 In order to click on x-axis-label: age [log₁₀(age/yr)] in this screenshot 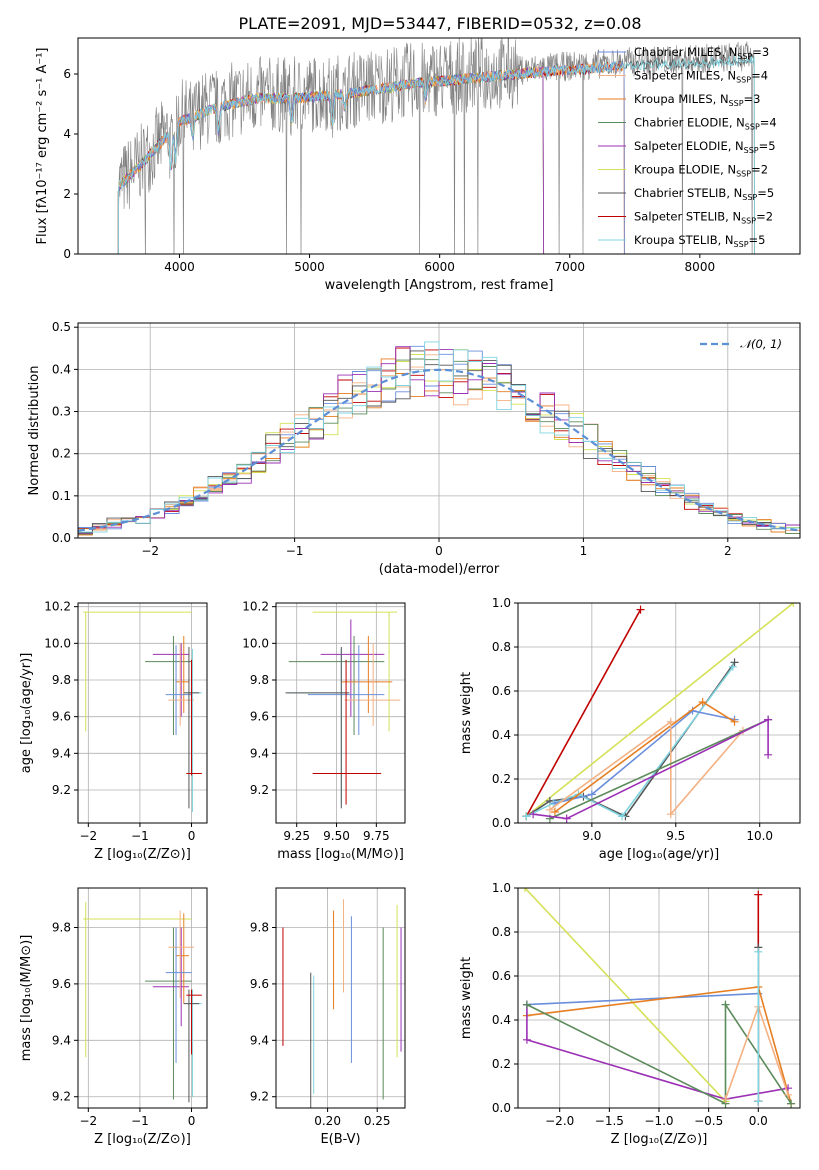, I will do `click(659, 854)`.